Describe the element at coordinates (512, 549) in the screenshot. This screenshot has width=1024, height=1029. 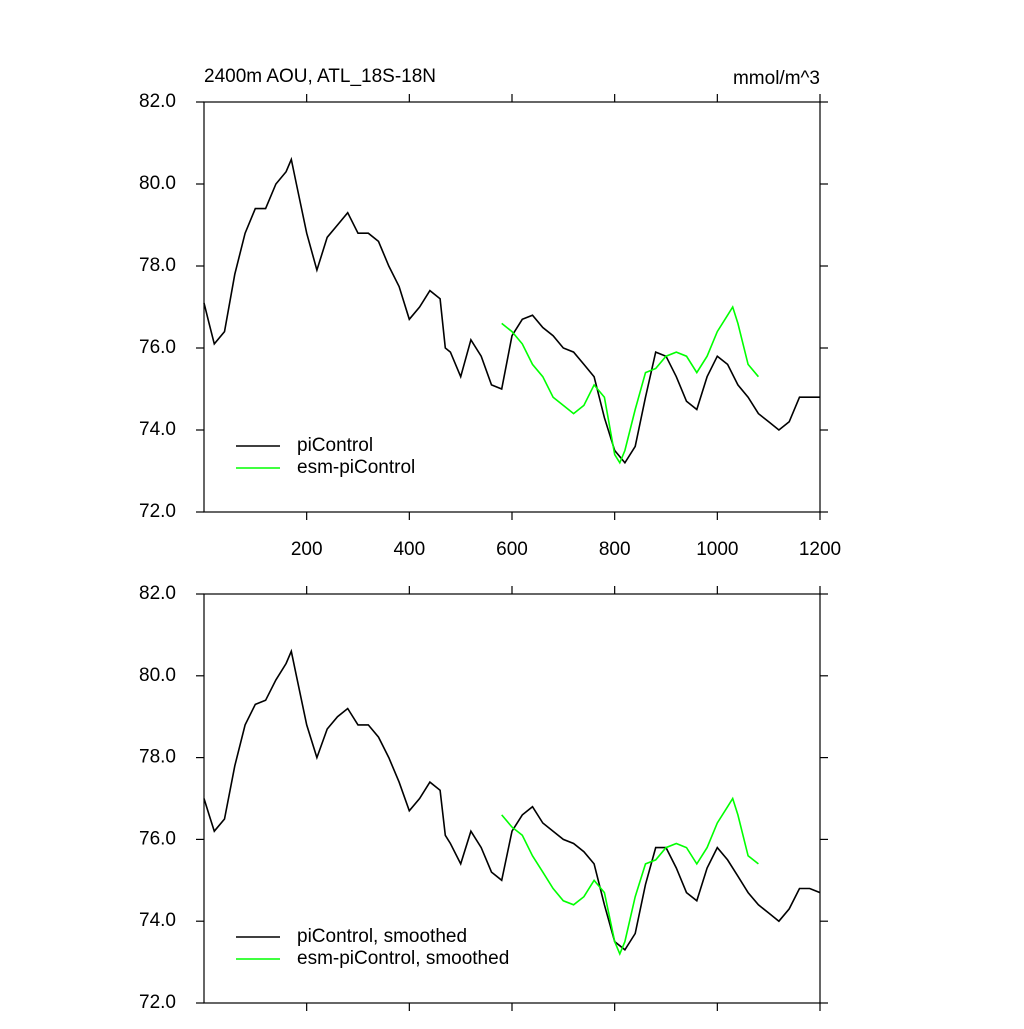
I see `x-tick-label: 600` at that location.